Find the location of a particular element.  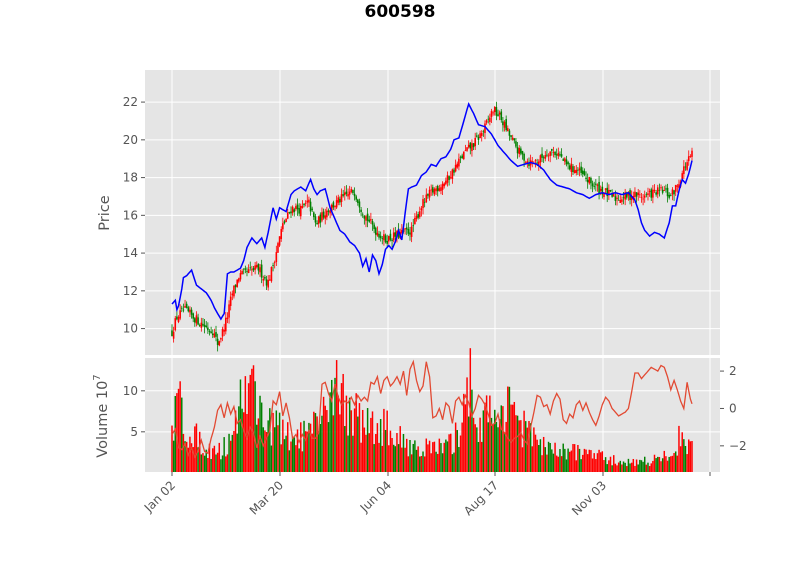

volume-y-tick-label: 5 is located at coordinates (134, 432).